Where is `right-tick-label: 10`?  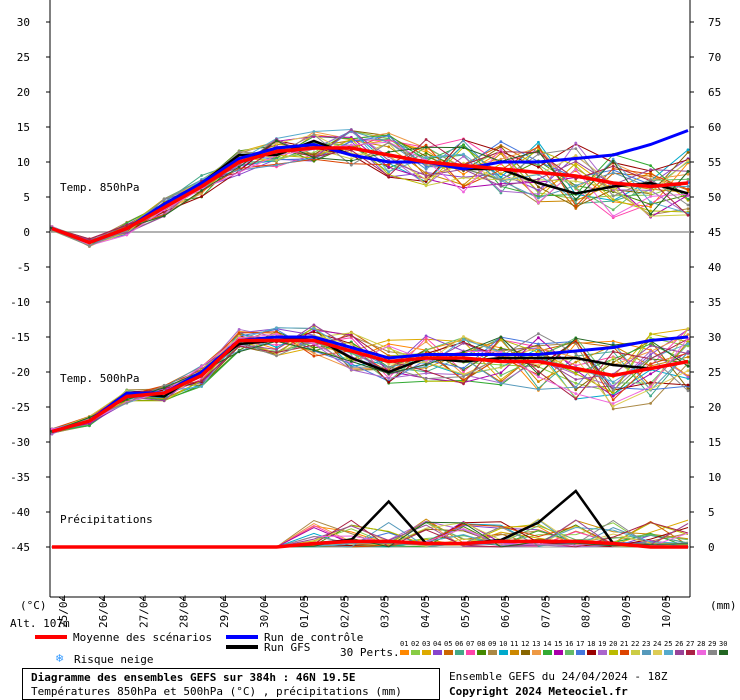 right-tick-label: 10 is located at coordinates (714, 477).